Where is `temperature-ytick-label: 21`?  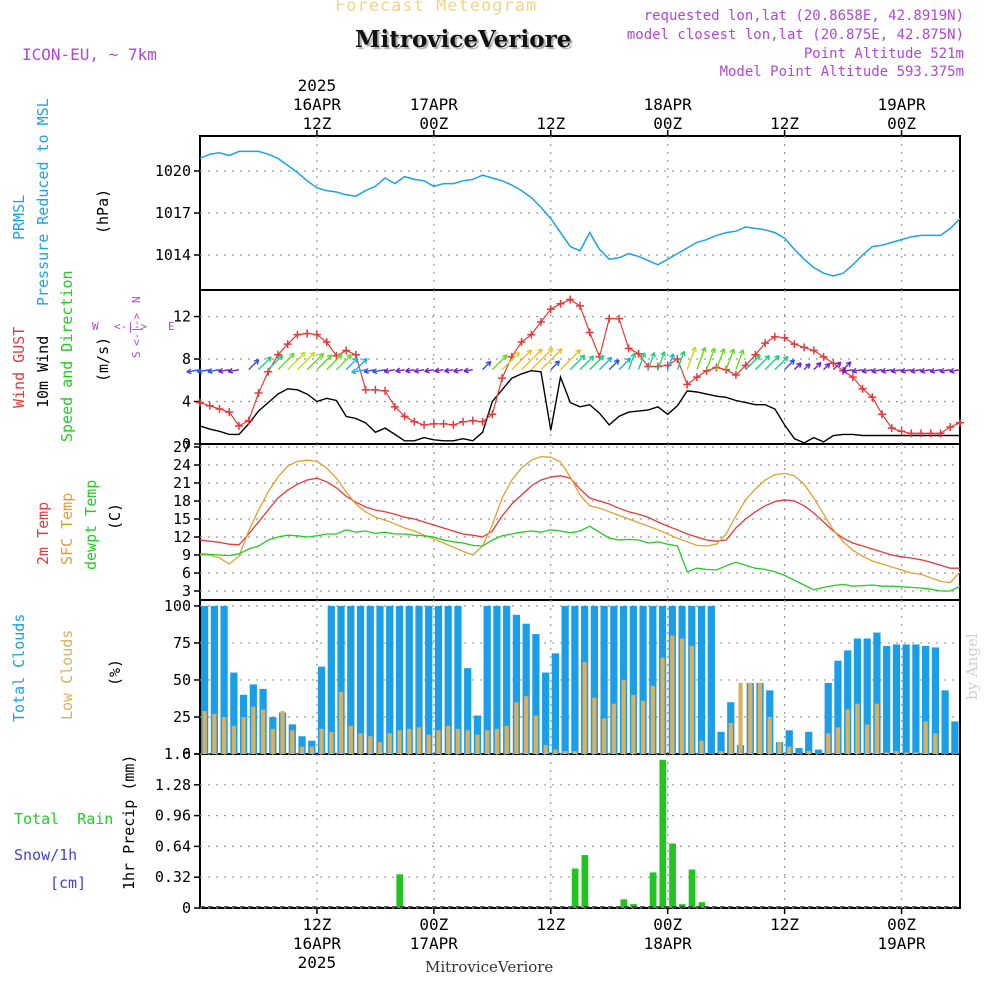 temperature-ytick-label: 21 is located at coordinates (182, 483).